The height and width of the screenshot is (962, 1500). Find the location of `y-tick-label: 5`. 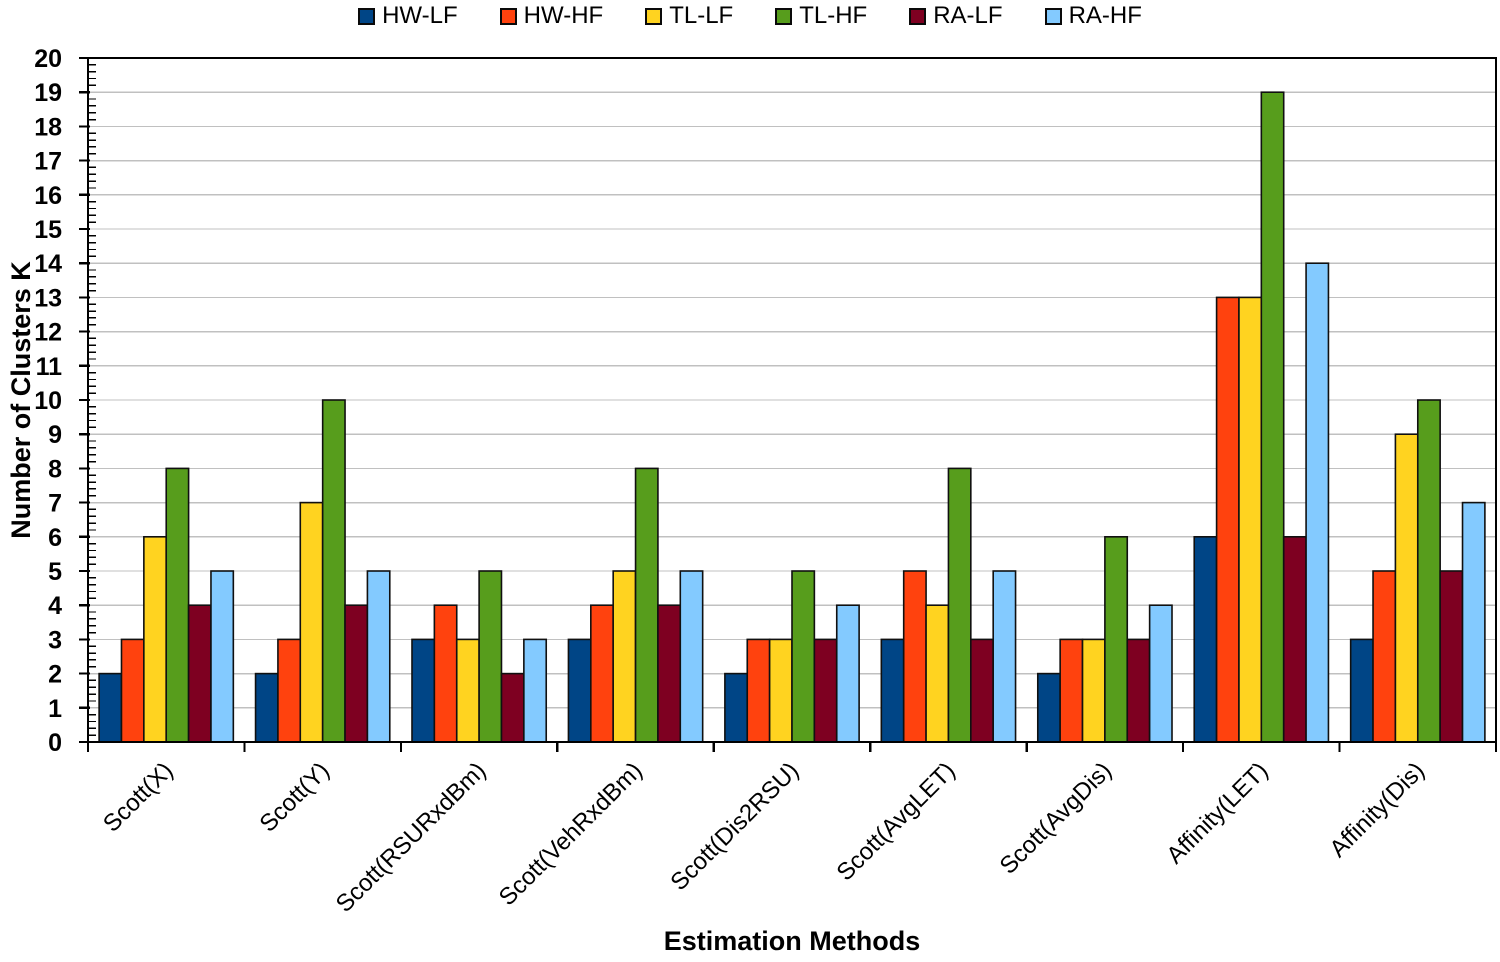

y-tick-label: 5 is located at coordinates (55, 572).